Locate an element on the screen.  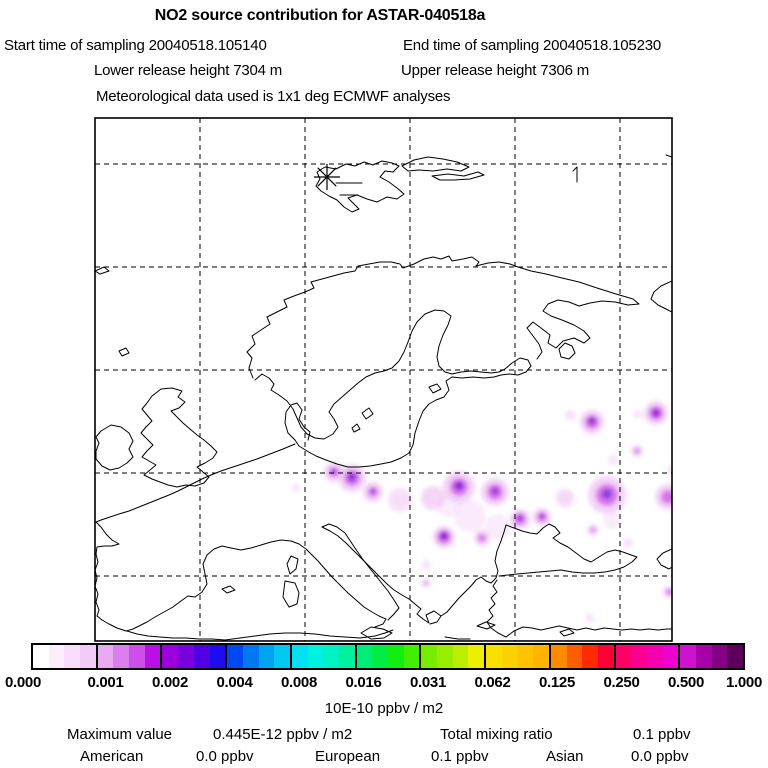
region-asian-label: Asian is located at coordinates (565, 756).